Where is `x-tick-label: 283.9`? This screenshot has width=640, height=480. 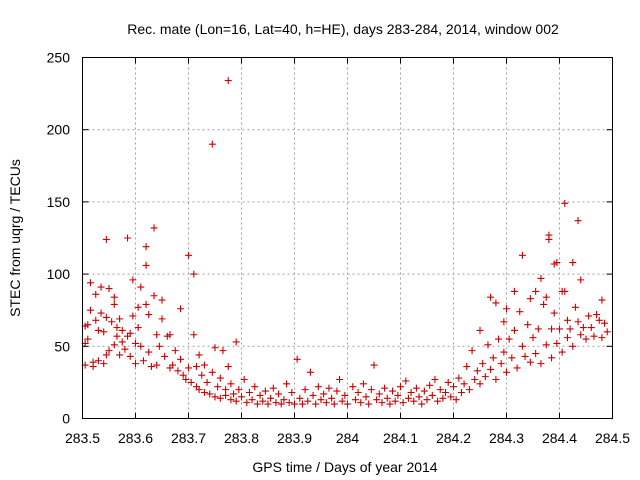
x-tick-label: 283.9 is located at coordinates (294, 438).